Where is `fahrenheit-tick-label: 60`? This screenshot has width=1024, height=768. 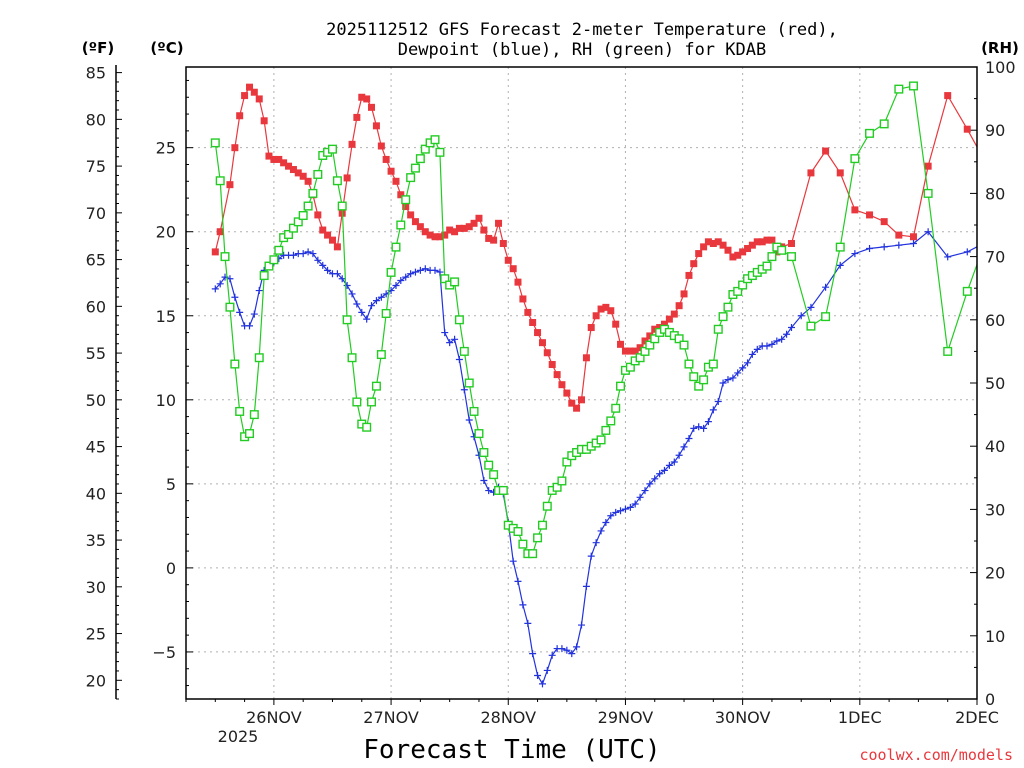 fahrenheit-tick-label: 60 is located at coordinates (96, 306).